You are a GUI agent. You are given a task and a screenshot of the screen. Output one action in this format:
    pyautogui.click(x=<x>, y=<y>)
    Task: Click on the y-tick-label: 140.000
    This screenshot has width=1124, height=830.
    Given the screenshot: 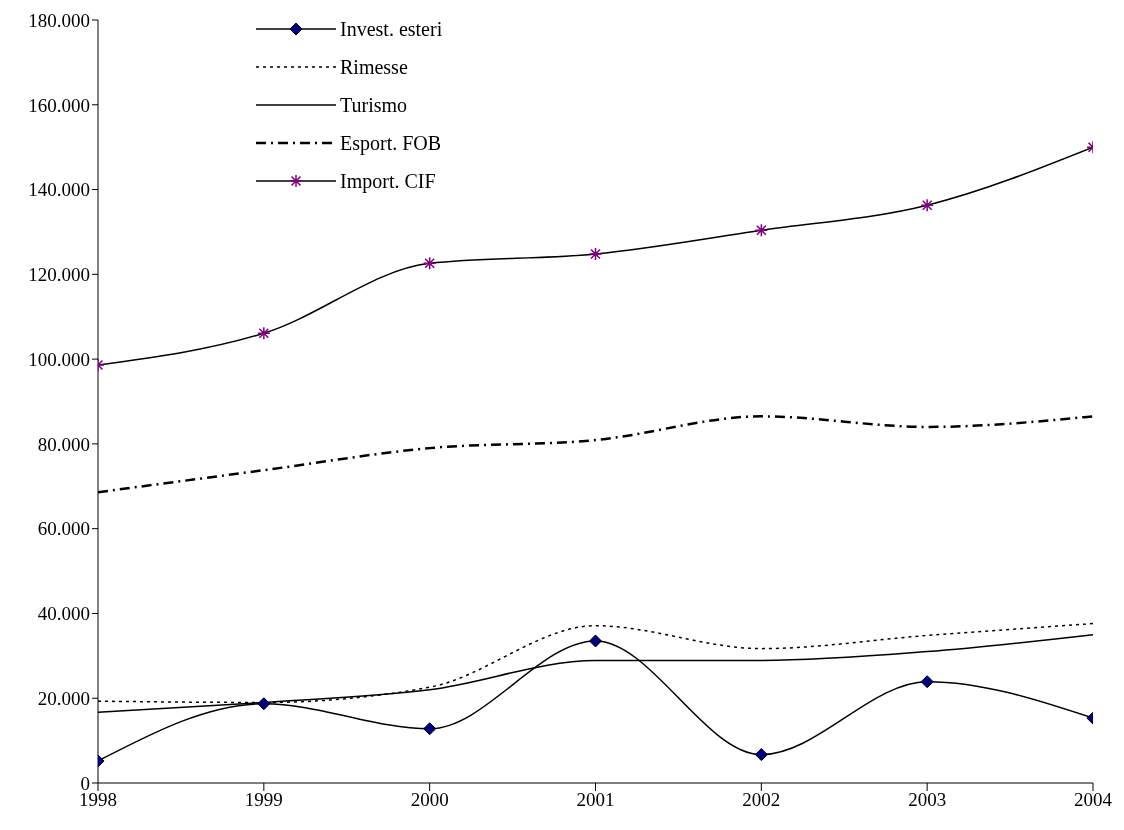 What is the action you would take?
    pyautogui.click(x=59, y=190)
    